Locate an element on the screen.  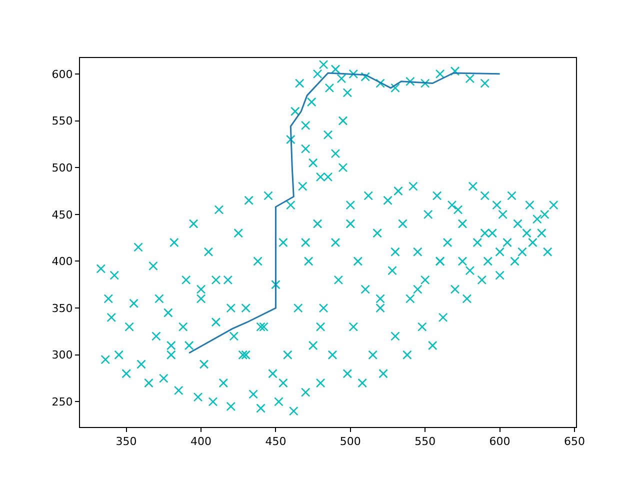
y-tick-label: 350 is located at coordinates (62, 308).